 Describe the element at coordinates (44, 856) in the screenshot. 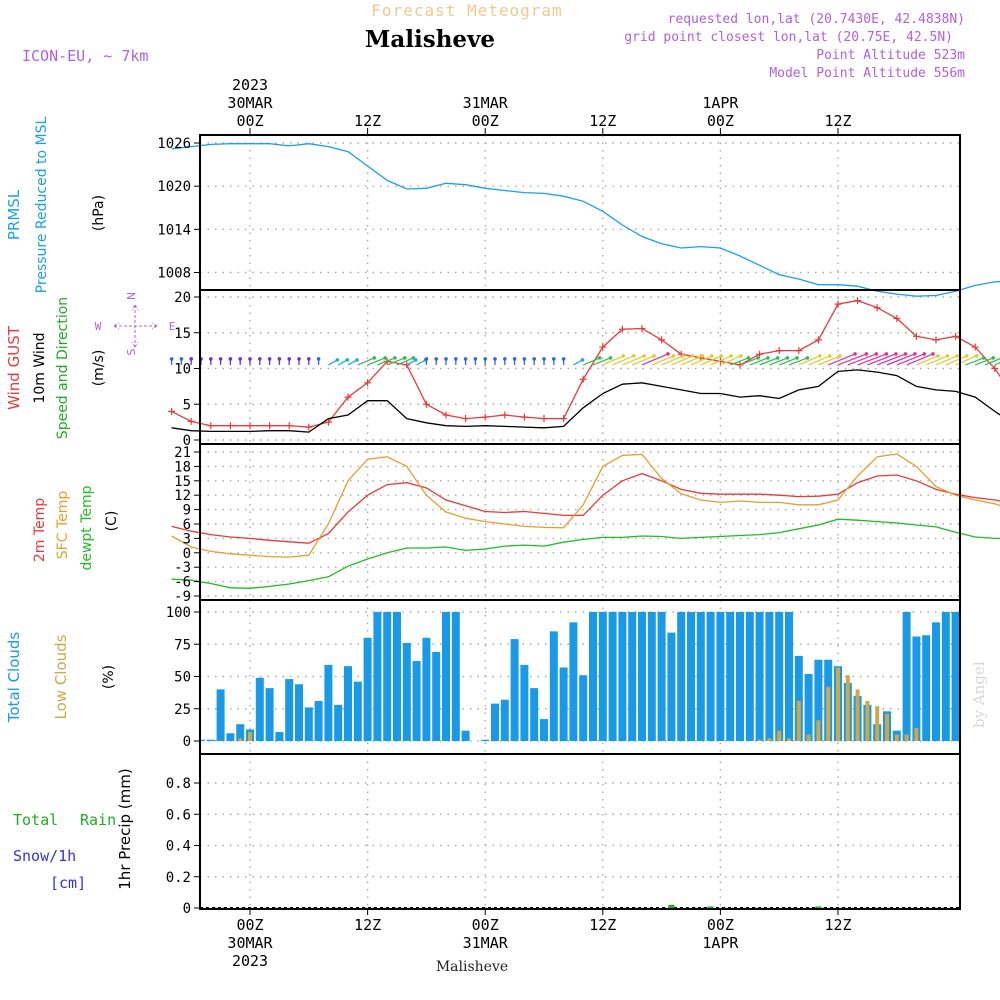

I see `precip-snow-label: Snow/1h` at that location.